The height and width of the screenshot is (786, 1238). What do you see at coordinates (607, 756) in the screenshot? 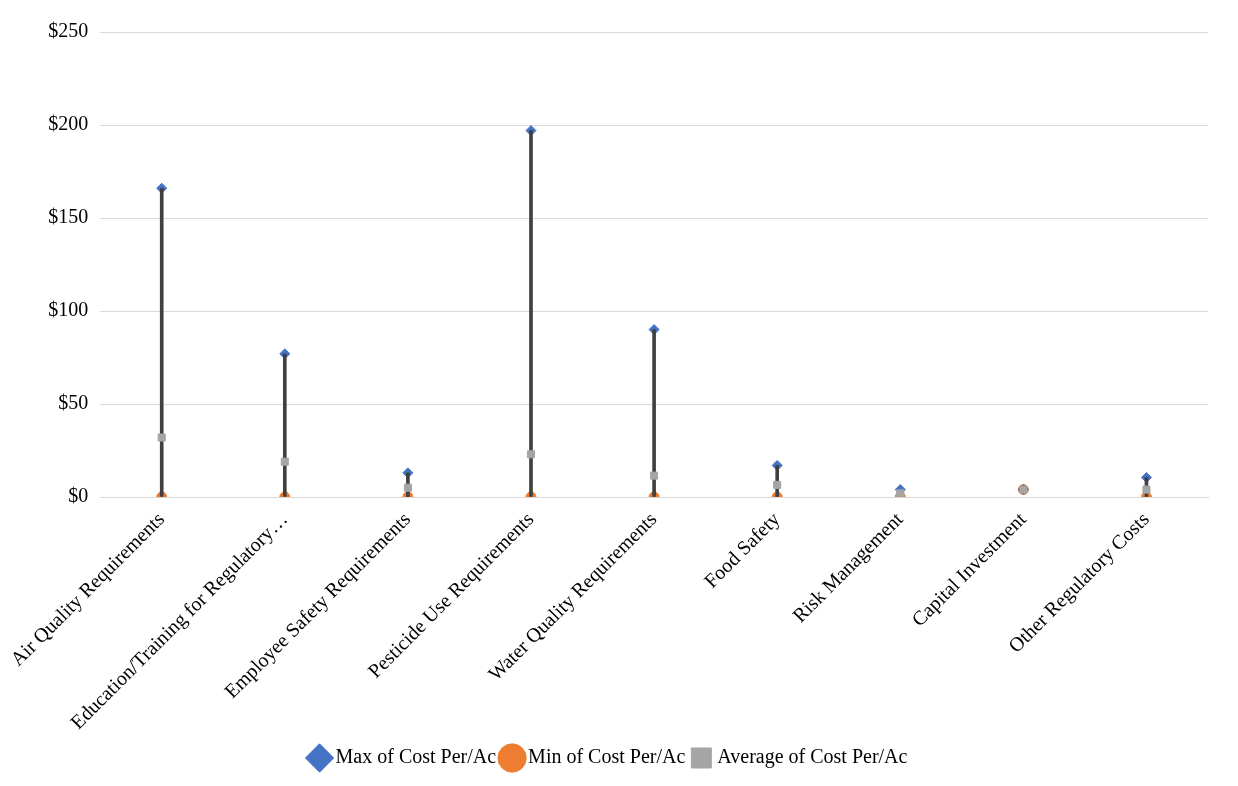
I see `legend-label: Min of Cost Per/Ac` at bounding box center [607, 756].